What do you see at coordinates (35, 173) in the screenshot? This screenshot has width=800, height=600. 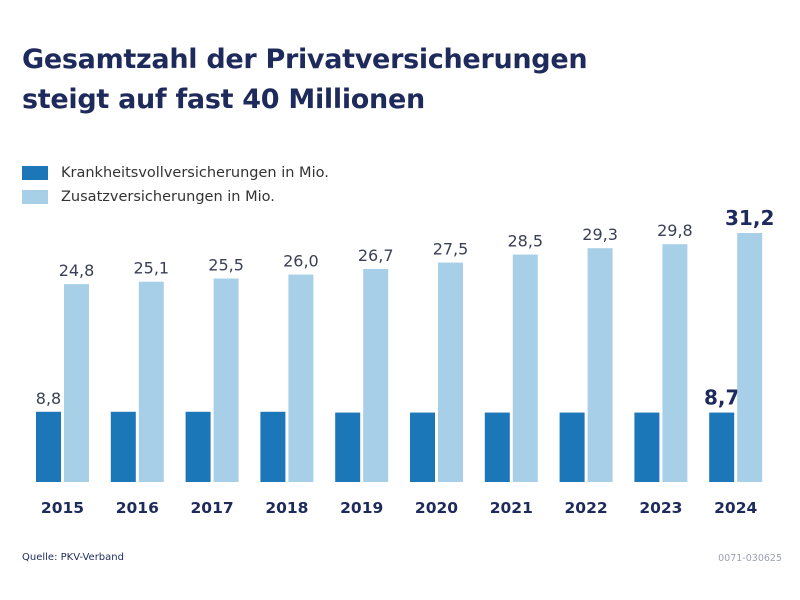 I see `legend-swatch-dark-blue` at bounding box center [35, 173].